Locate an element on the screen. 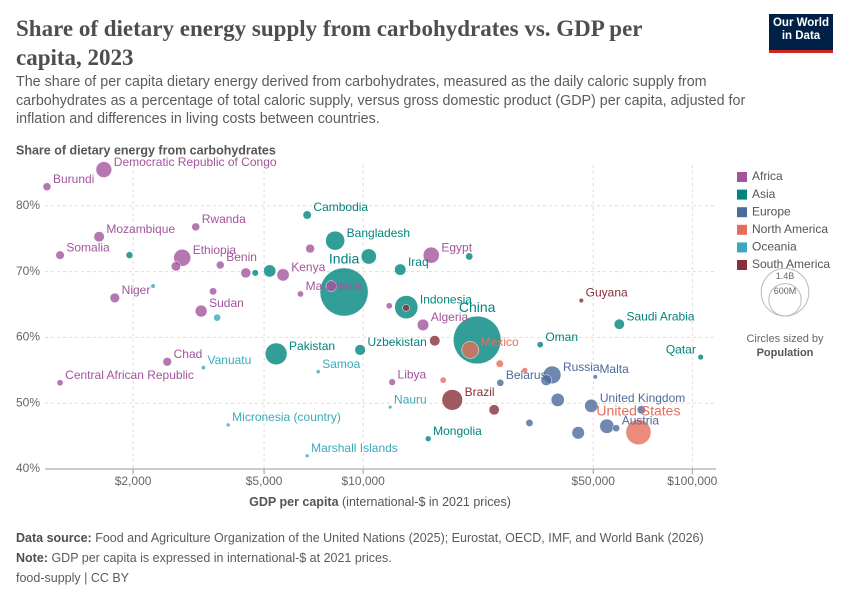 The image size is (850, 600). point-label: Libya is located at coordinates (412, 374).